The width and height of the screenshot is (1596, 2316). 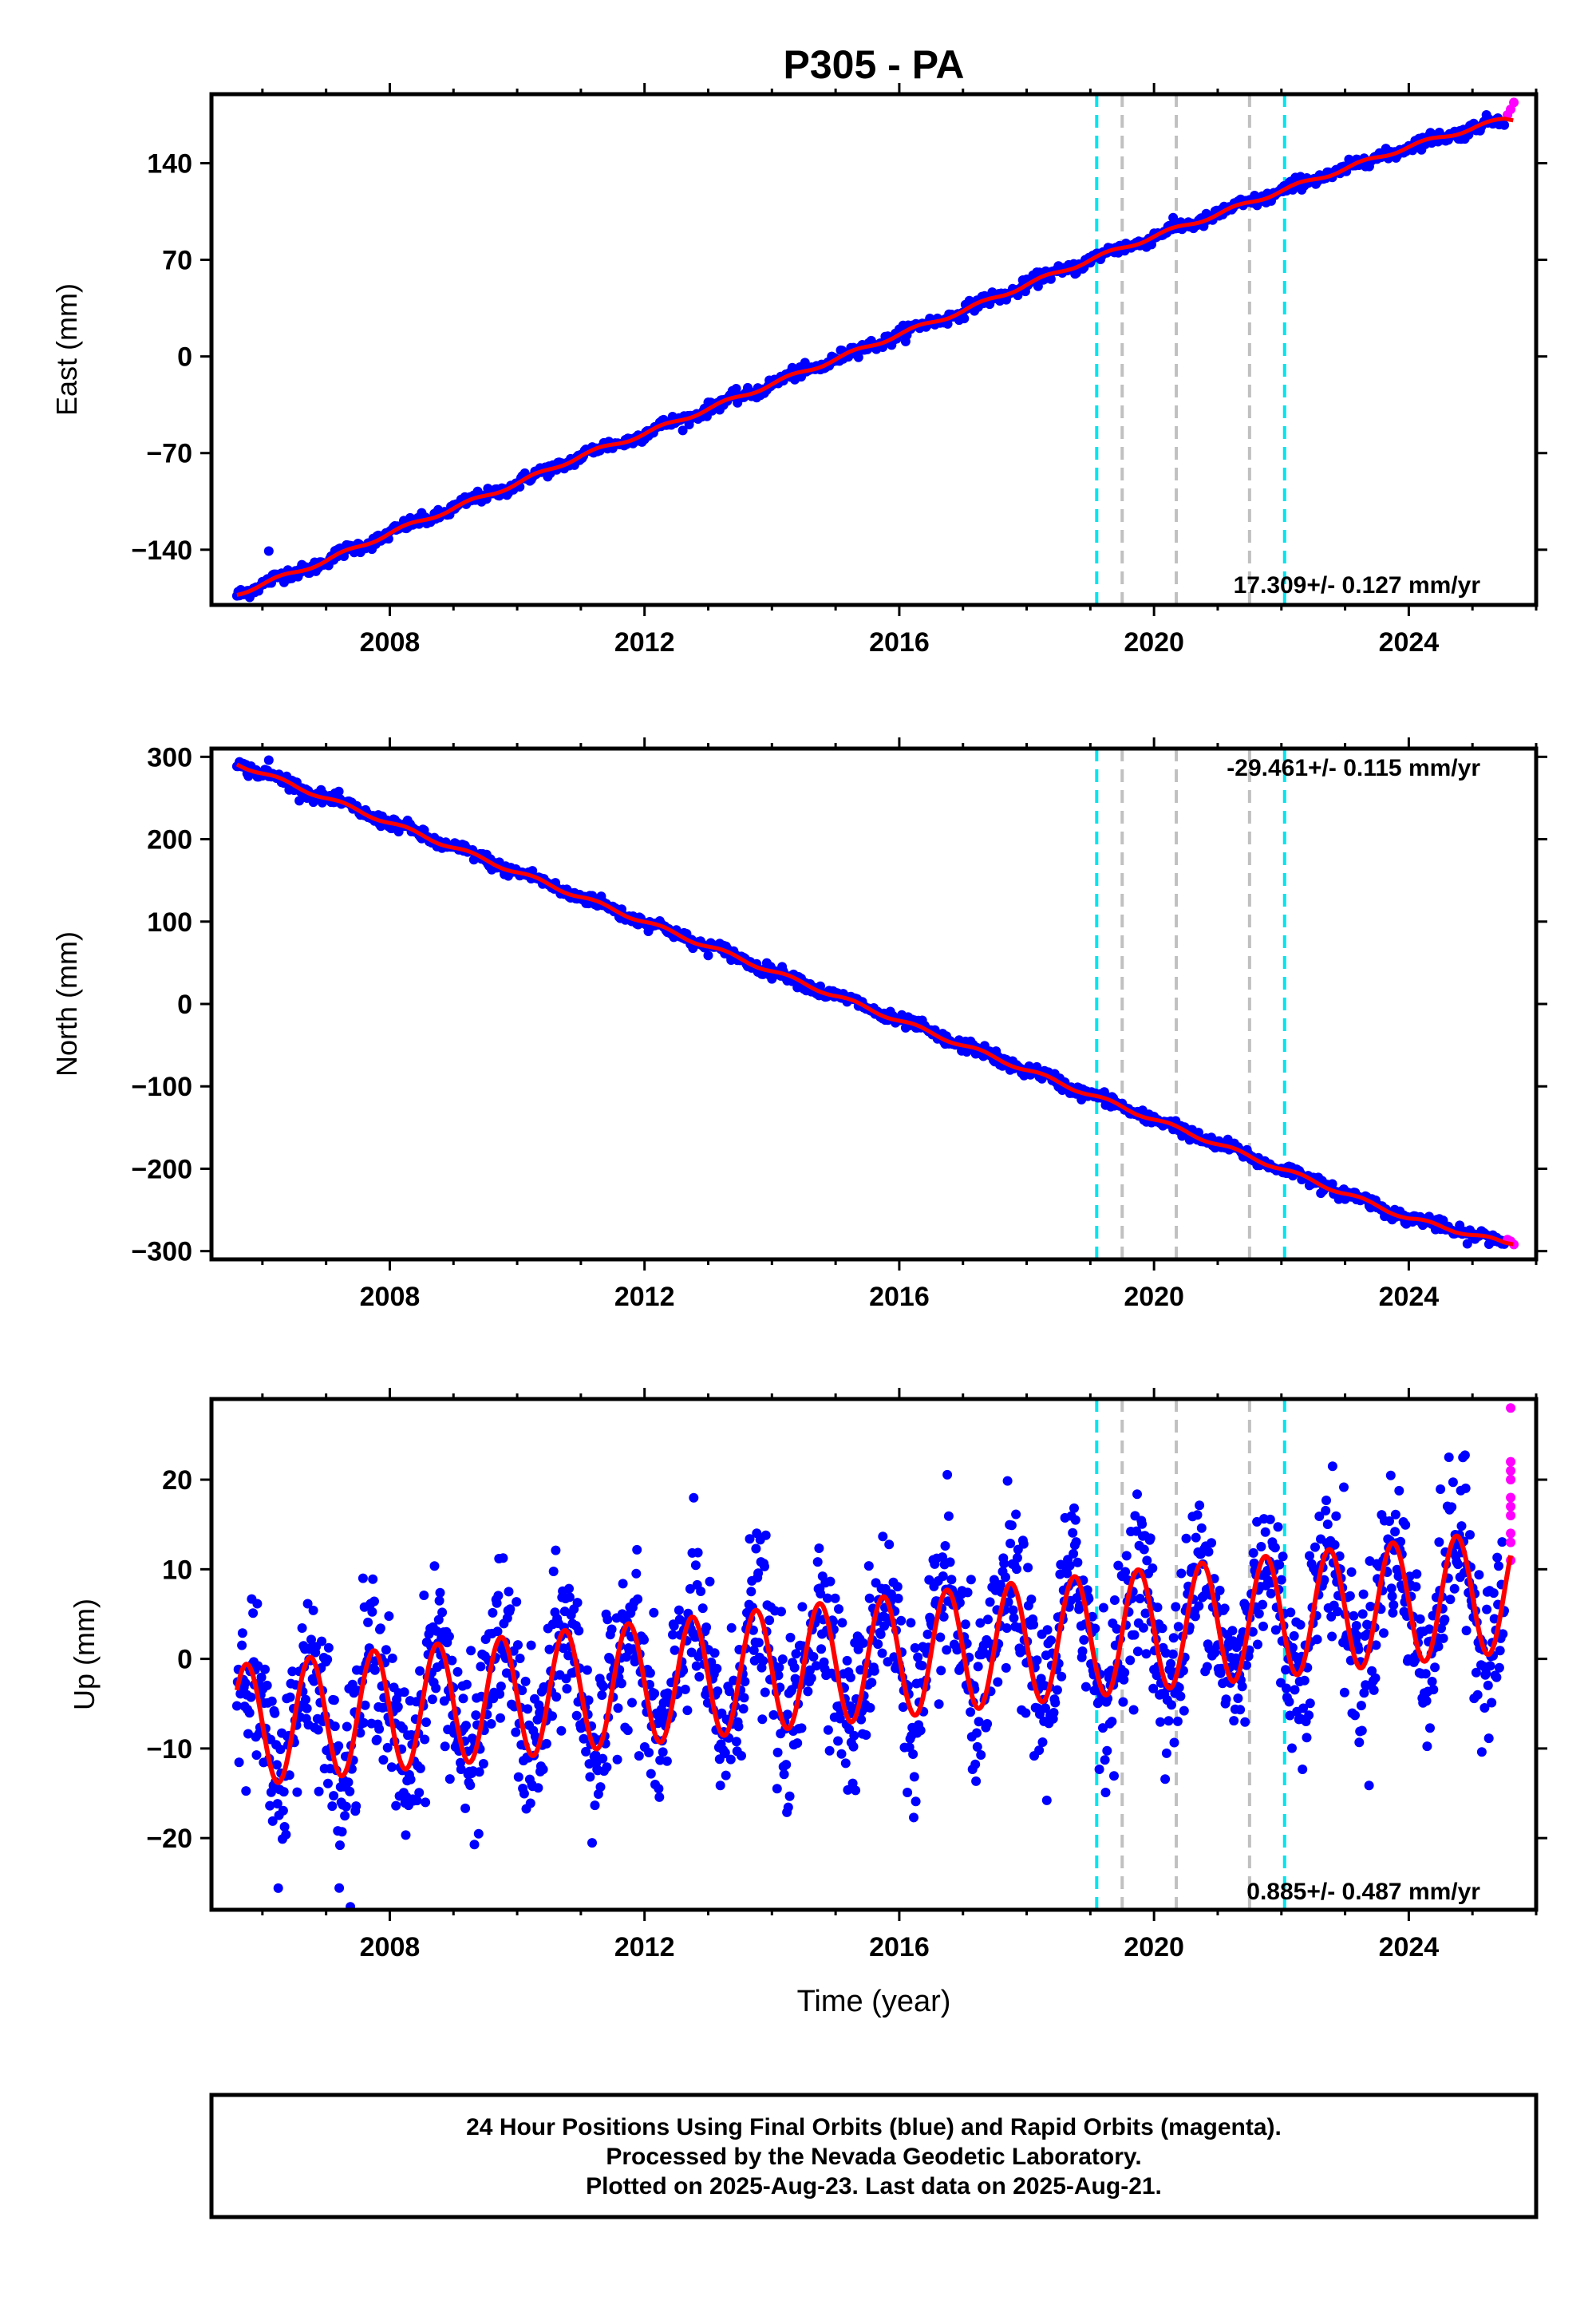 What do you see at coordinates (644, 1947) in the screenshot?
I see `x-tick-label: 2012` at bounding box center [644, 1947].